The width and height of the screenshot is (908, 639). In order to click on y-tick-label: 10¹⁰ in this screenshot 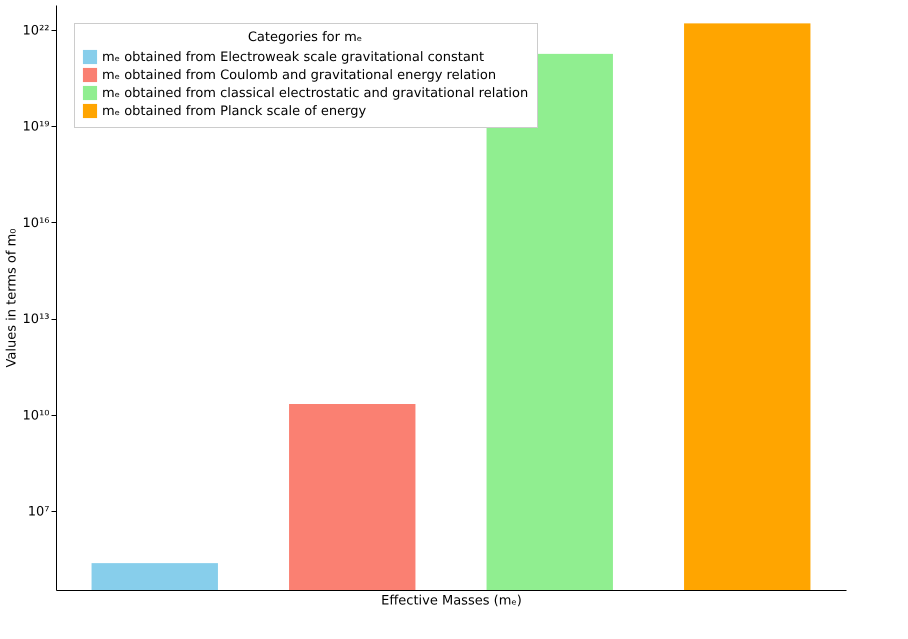, I will do `click(36, 416)`.